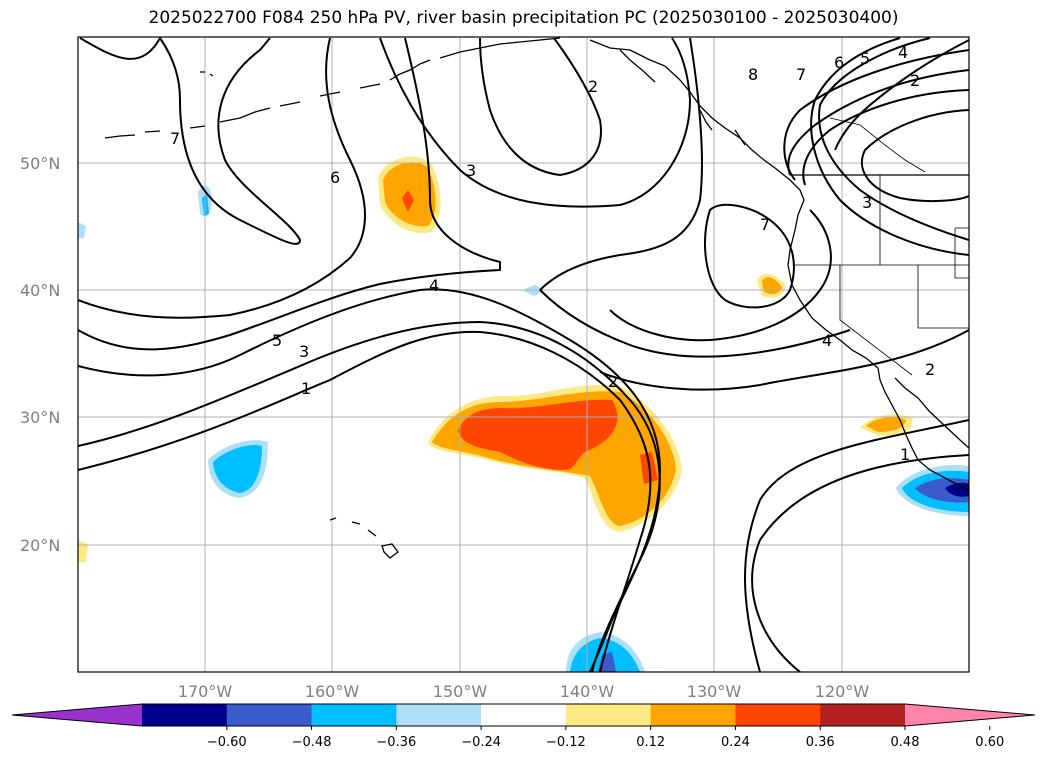 This screenshot has height=765, width=1047. I want to click on lat-label: 20°N, so click(40, 545).